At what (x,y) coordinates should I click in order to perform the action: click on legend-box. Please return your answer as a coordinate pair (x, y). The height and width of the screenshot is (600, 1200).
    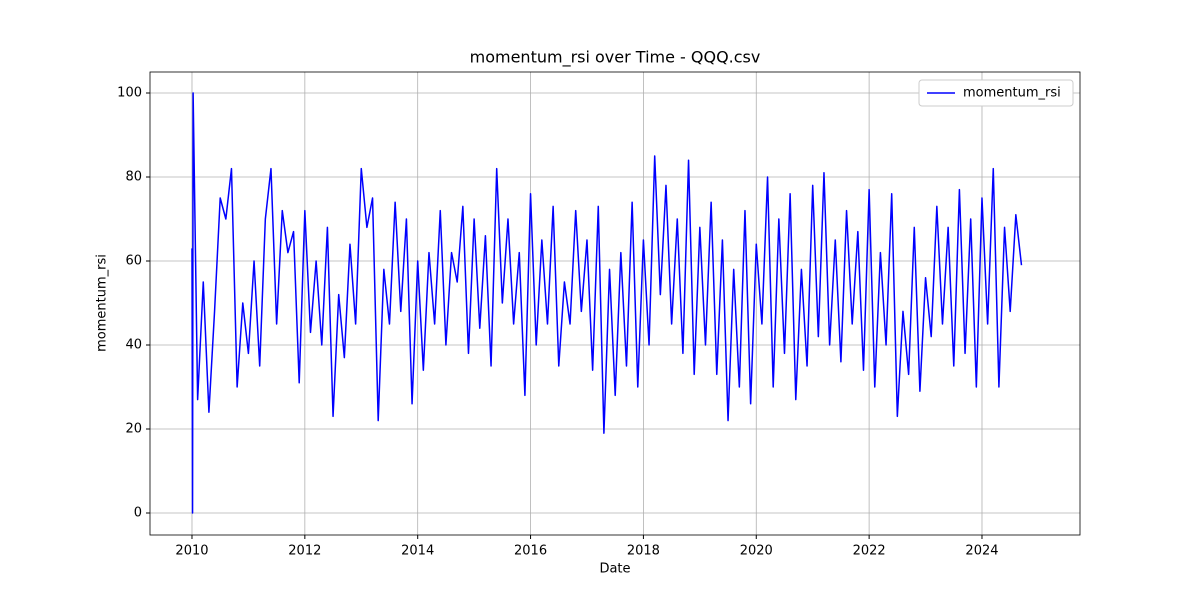
    Looking at the image, I should click on (996, 93).